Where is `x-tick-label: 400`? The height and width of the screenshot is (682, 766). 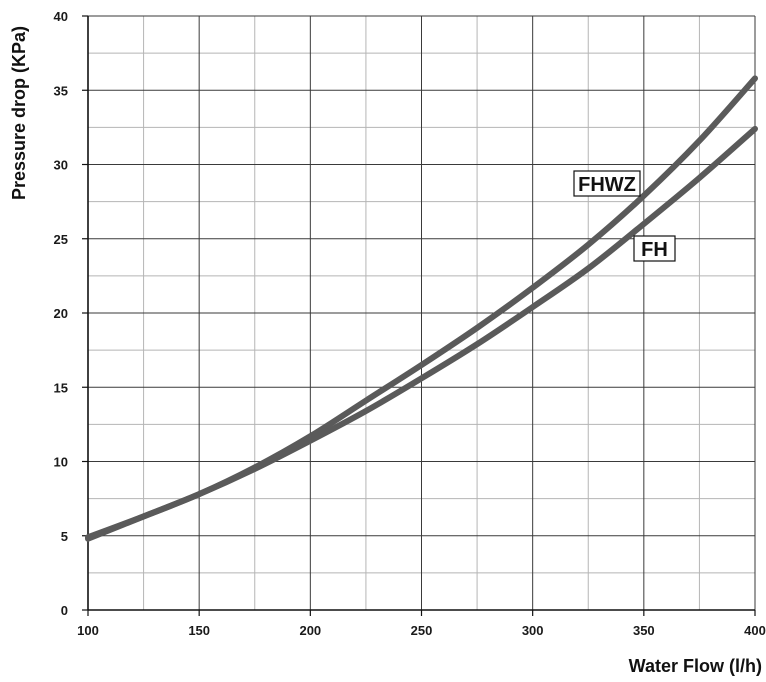 x-tick-label: 400 is located at coordinates (755, 630).